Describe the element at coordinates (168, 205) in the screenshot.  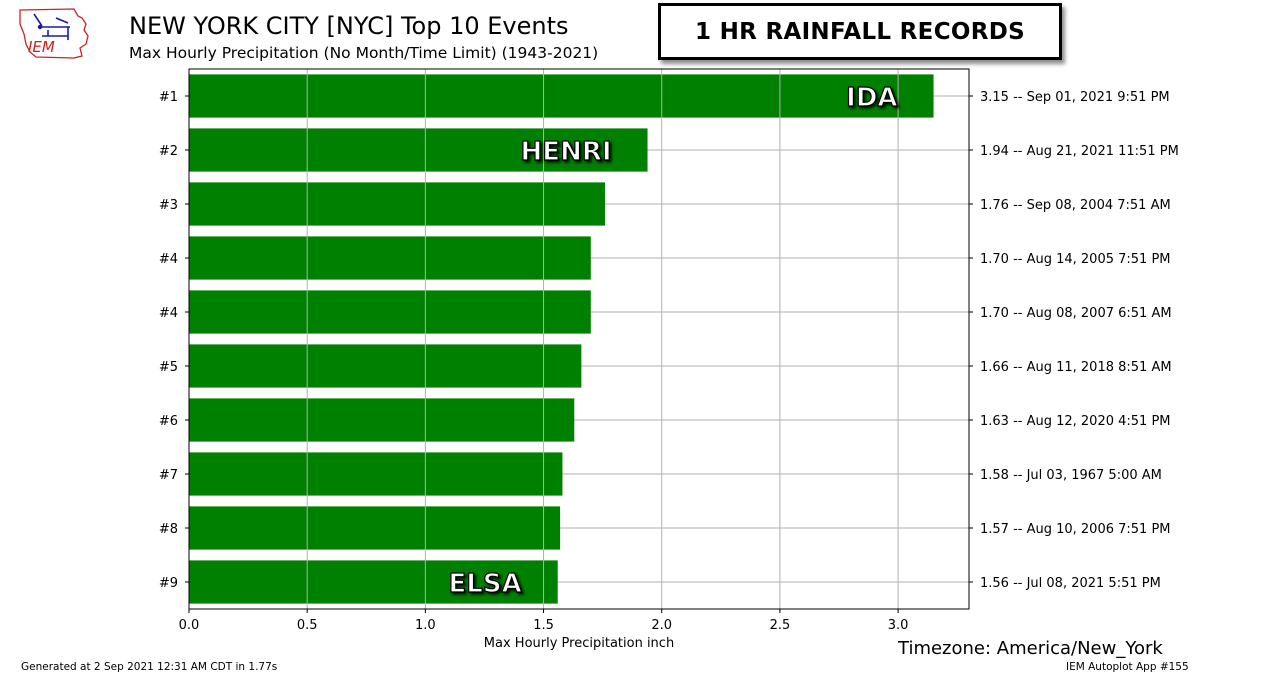
I see `y-tick-label: #3` at that location.